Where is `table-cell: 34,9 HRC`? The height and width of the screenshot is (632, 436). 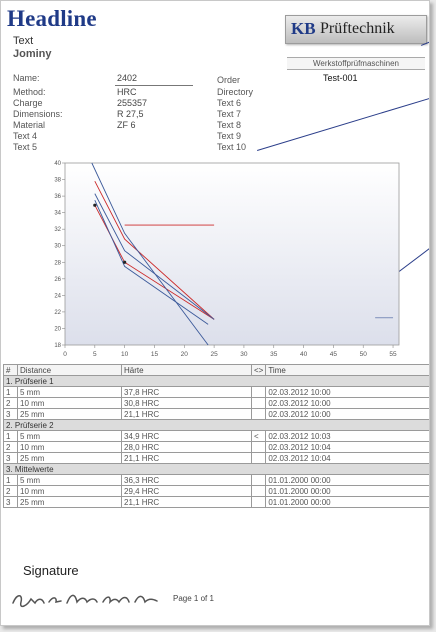 table-cell: 34,9 HRC is located at coordinates (186, 436).